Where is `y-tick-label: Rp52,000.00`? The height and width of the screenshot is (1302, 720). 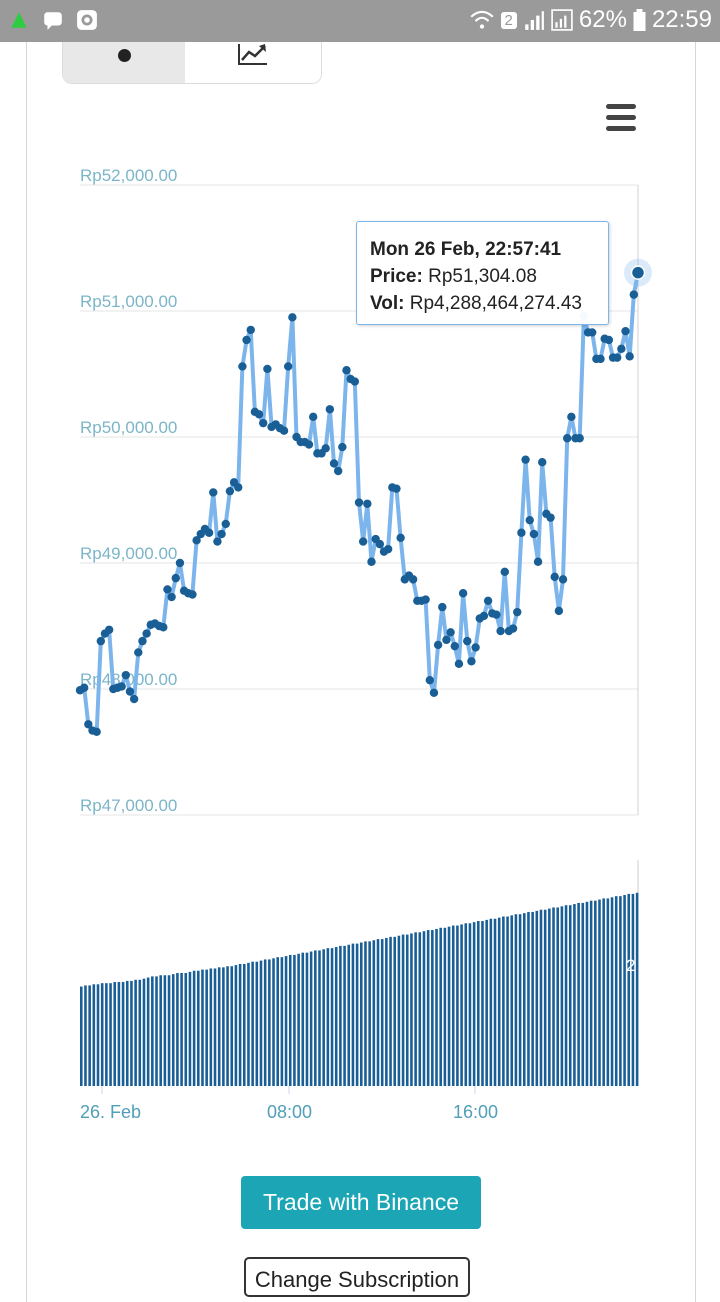 y-tick-label: Rp52,000.00 is located at coordinates (128, 175).